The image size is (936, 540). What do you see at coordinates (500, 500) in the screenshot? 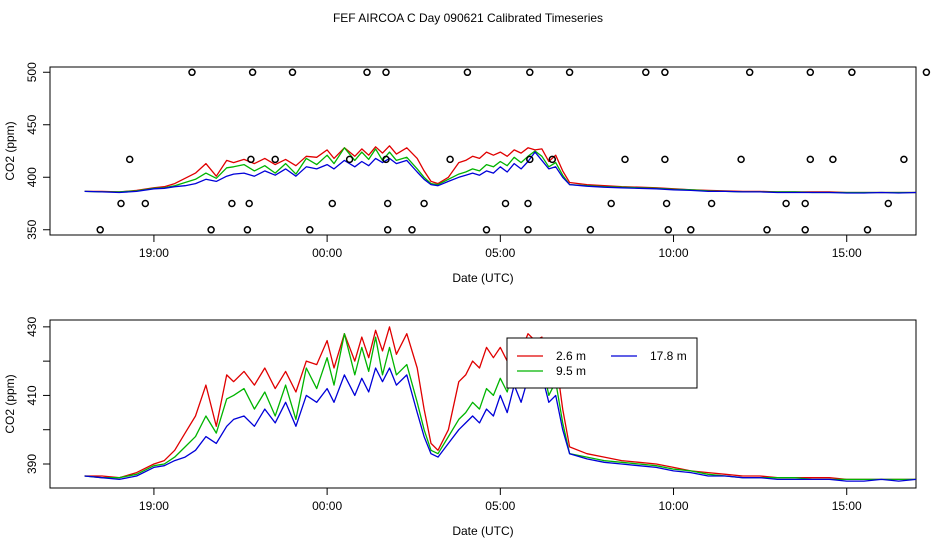
I see `bottom-x-ticks: 19:00 00:00 05:00 10:00 15:00` at bounding box center [500, 500].